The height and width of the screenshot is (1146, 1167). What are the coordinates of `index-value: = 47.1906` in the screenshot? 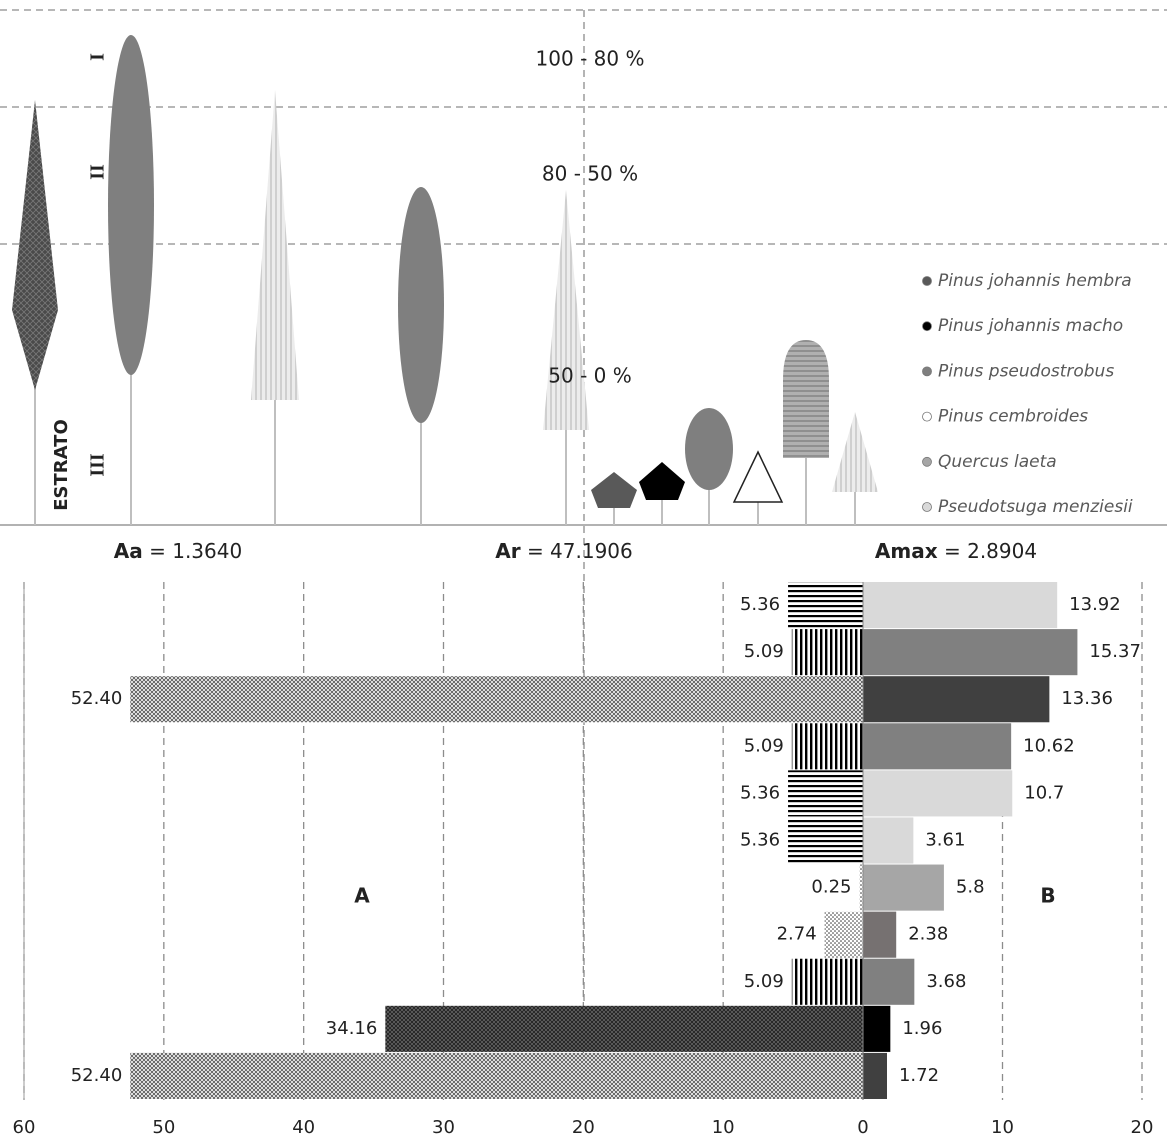 It's located at (580, 551).